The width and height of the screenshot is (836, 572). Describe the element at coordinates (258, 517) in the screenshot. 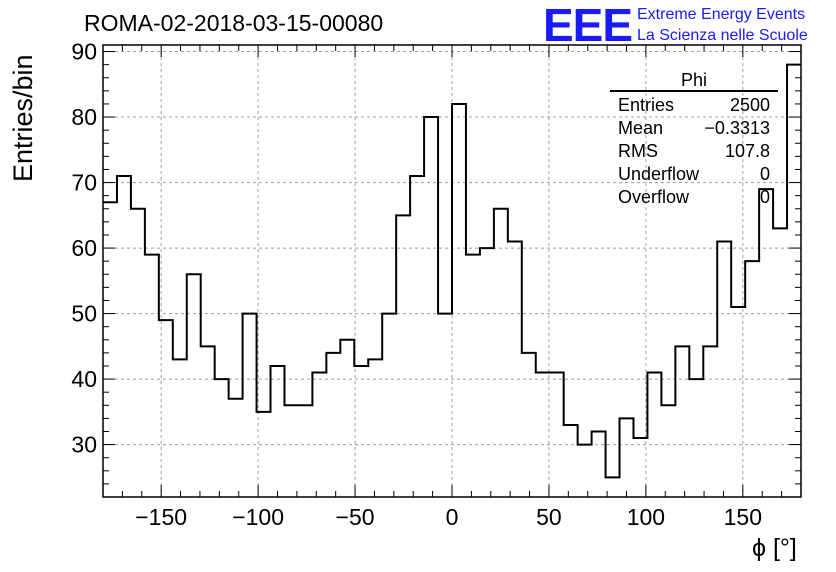

I see `x-tick-label: −100` at that location.